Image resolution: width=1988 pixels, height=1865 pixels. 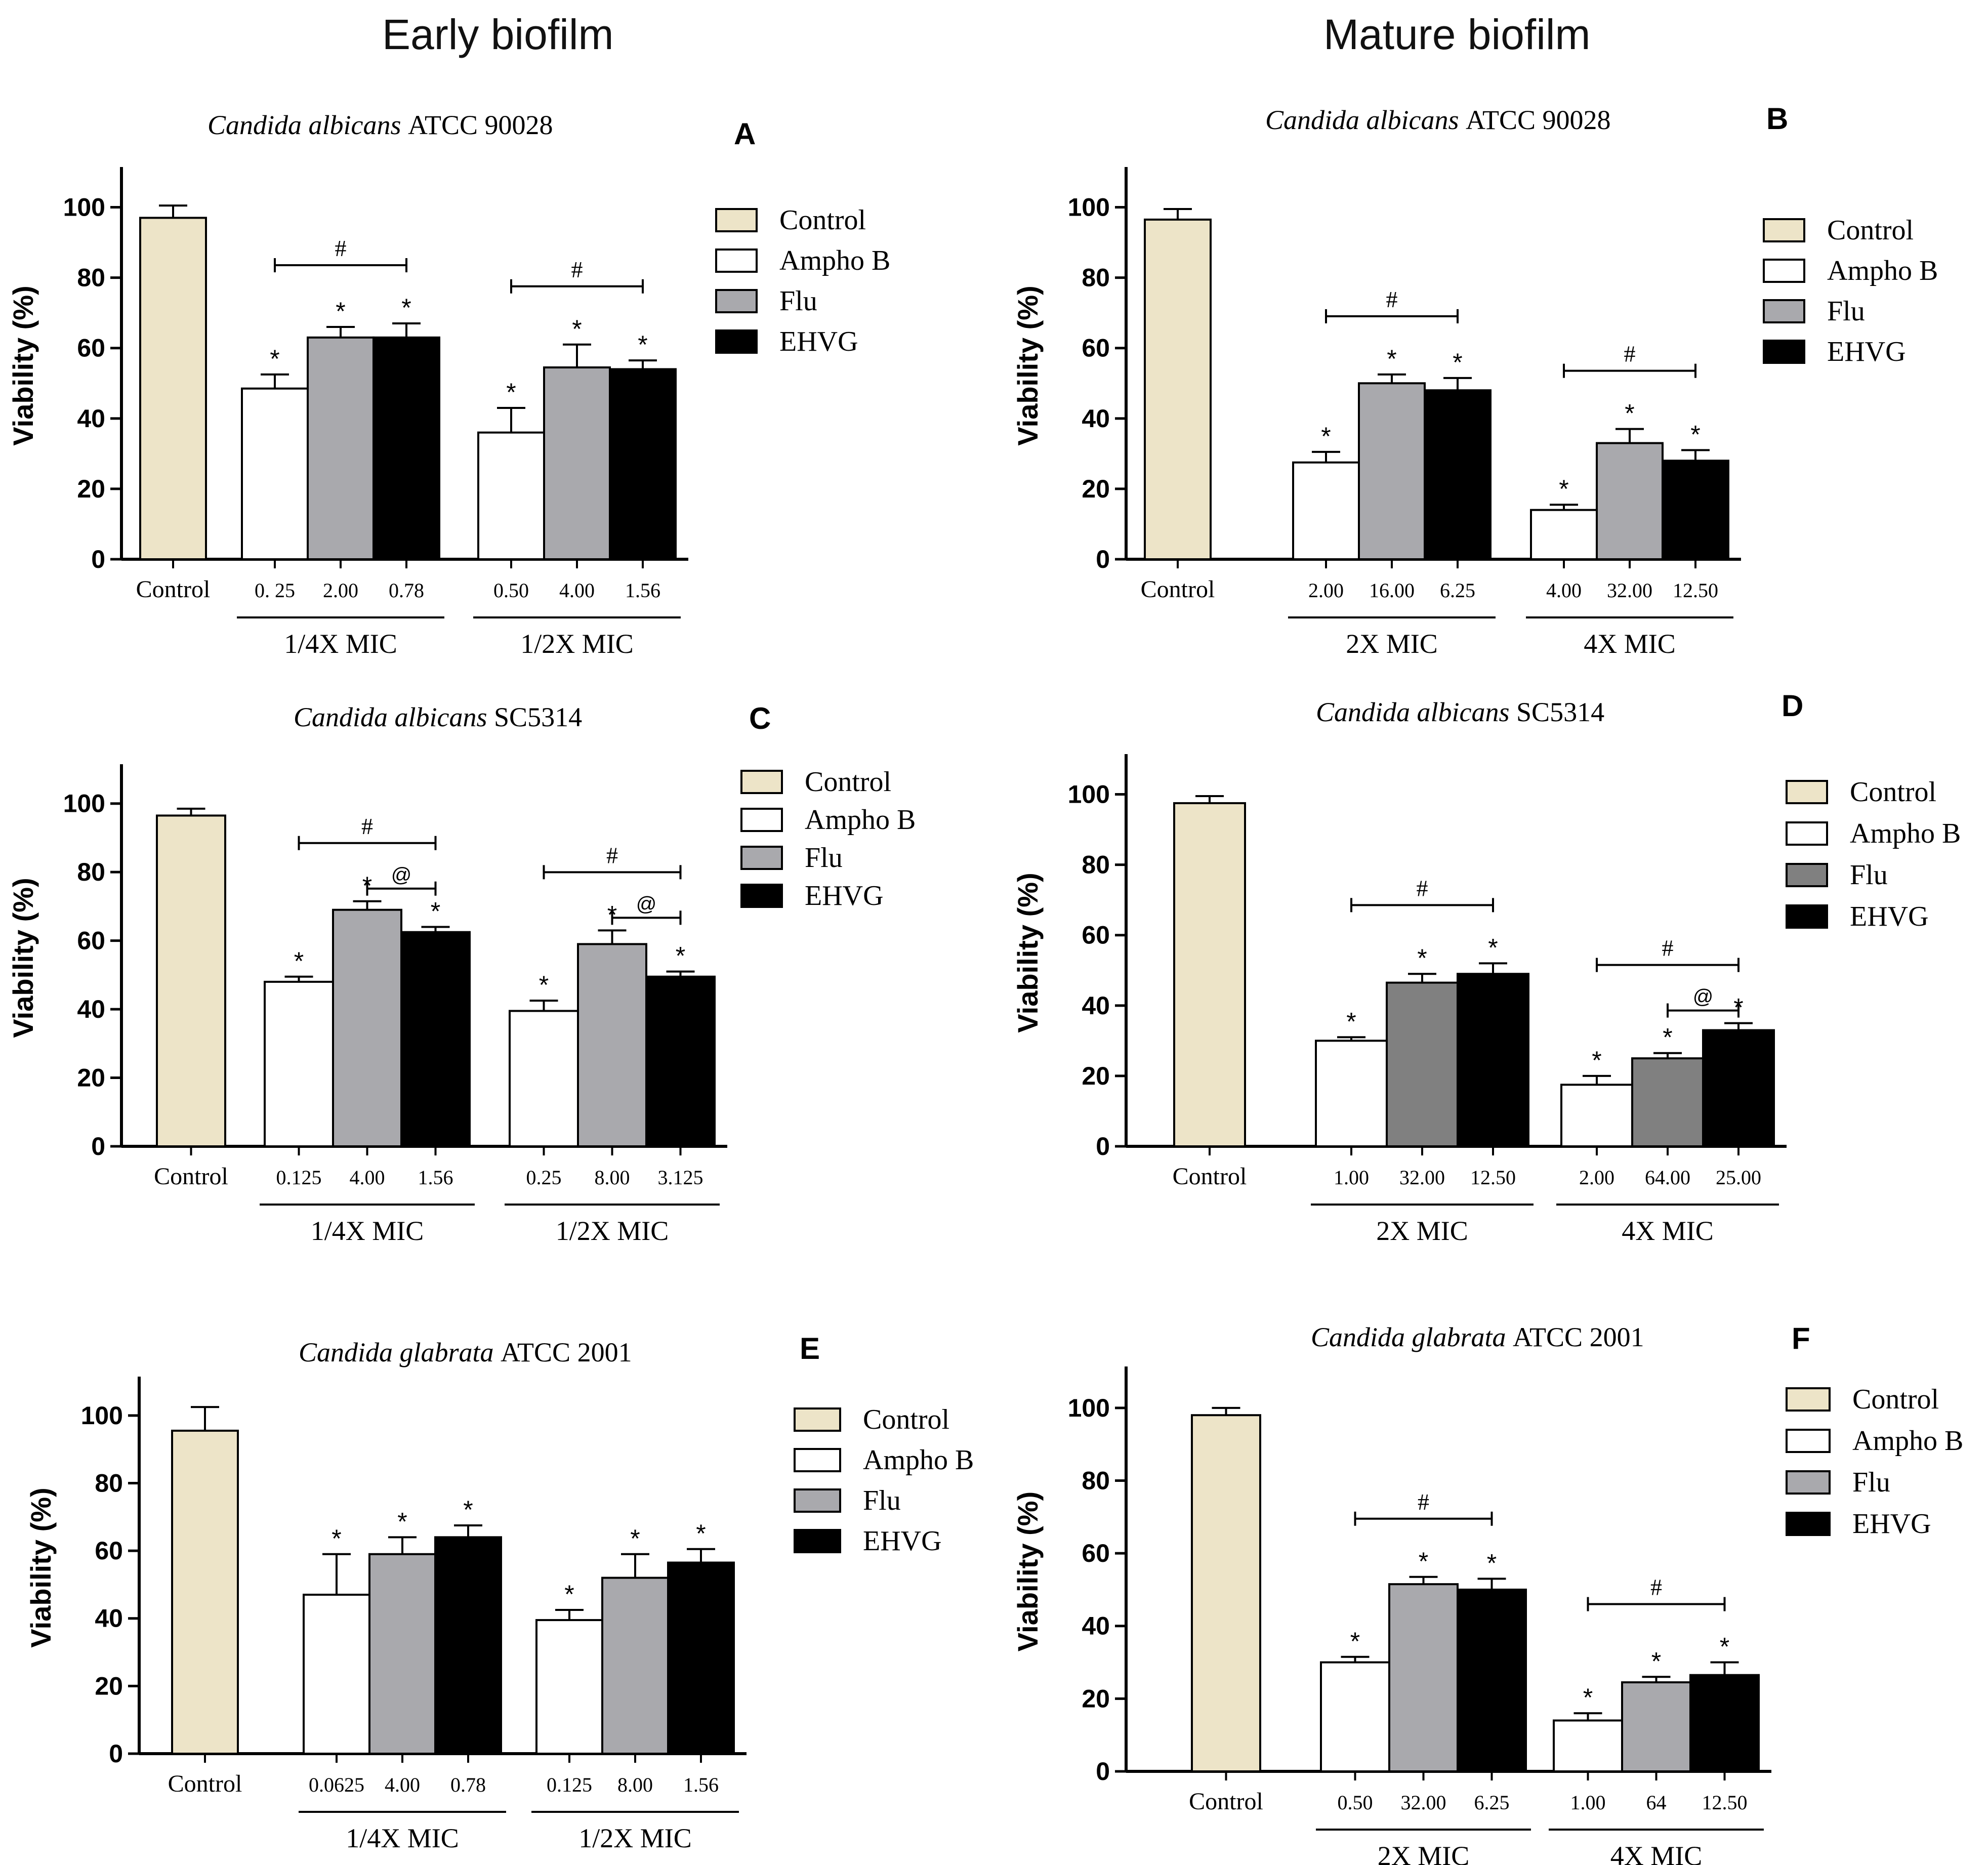 What do you see at coordinates (1103, 559) in the screenshot?
I see `y-tick-label: 0` at bounding box center [1103, 559].